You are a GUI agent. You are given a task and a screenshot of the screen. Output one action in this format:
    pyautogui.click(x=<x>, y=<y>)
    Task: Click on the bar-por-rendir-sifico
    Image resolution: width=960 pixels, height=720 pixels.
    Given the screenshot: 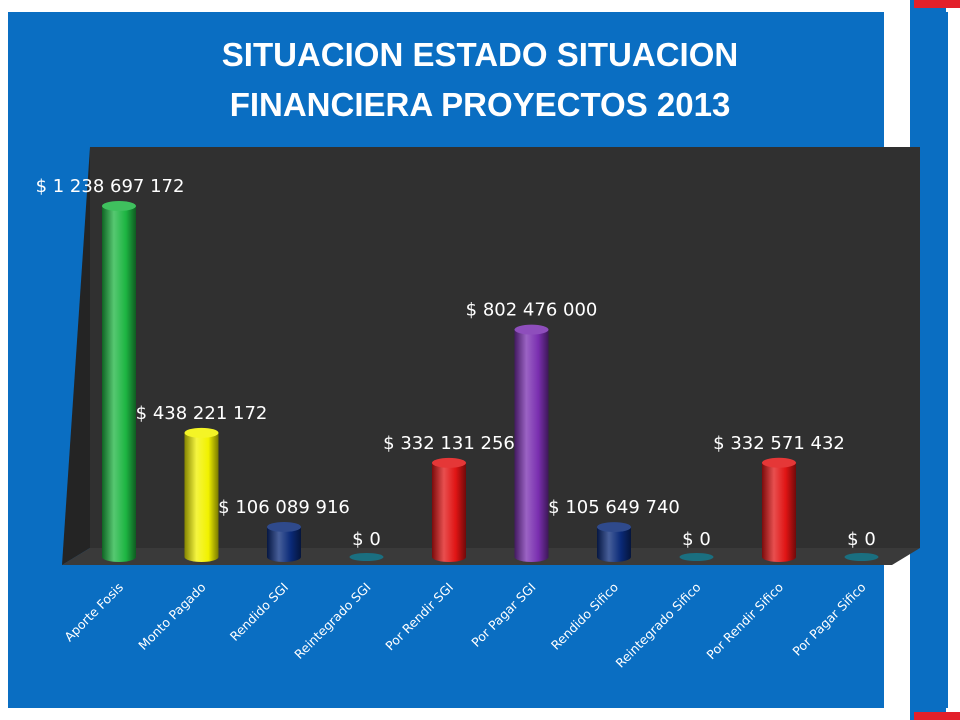 What is the action you would take?
    pyautogui.click(x=779, y=509)
    